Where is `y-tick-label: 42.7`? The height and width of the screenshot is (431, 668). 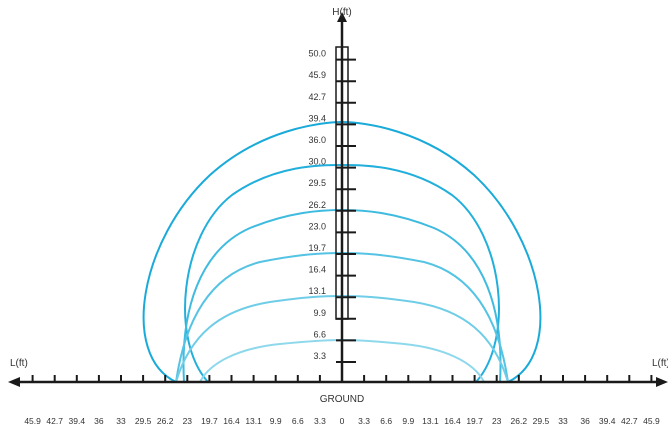
y-tick-label: 42.7 is located at coordinates (317, 97).